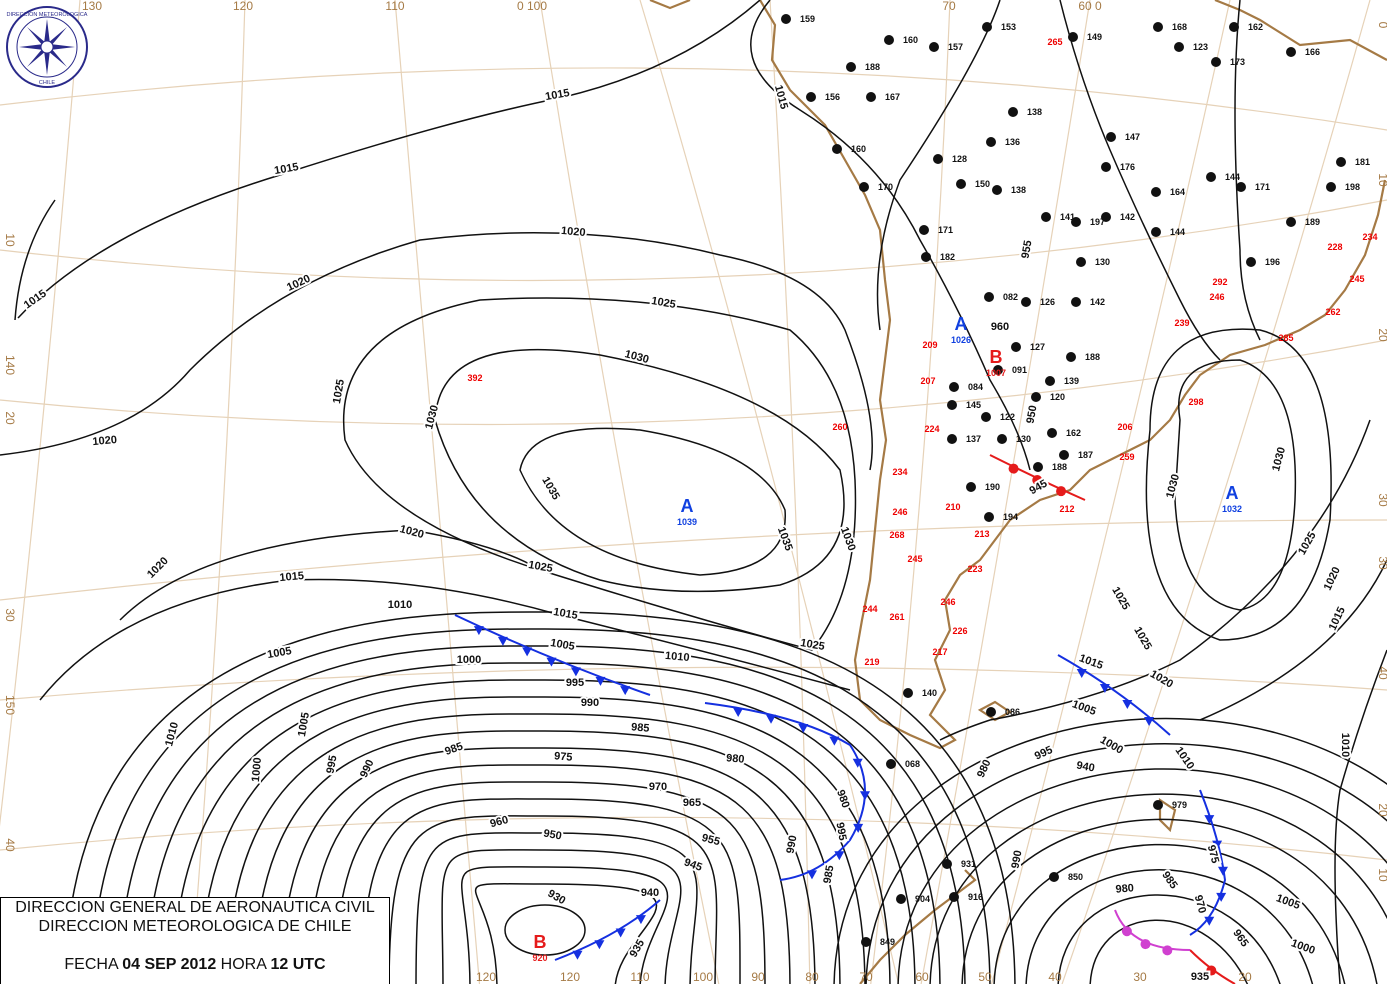 The width and height of the screenshot is (1387, 984). What do you see at coordinates (1181, 323) in the screenshot?
I see `station-pressure-red: 239` at bounding box center [1181, 323].